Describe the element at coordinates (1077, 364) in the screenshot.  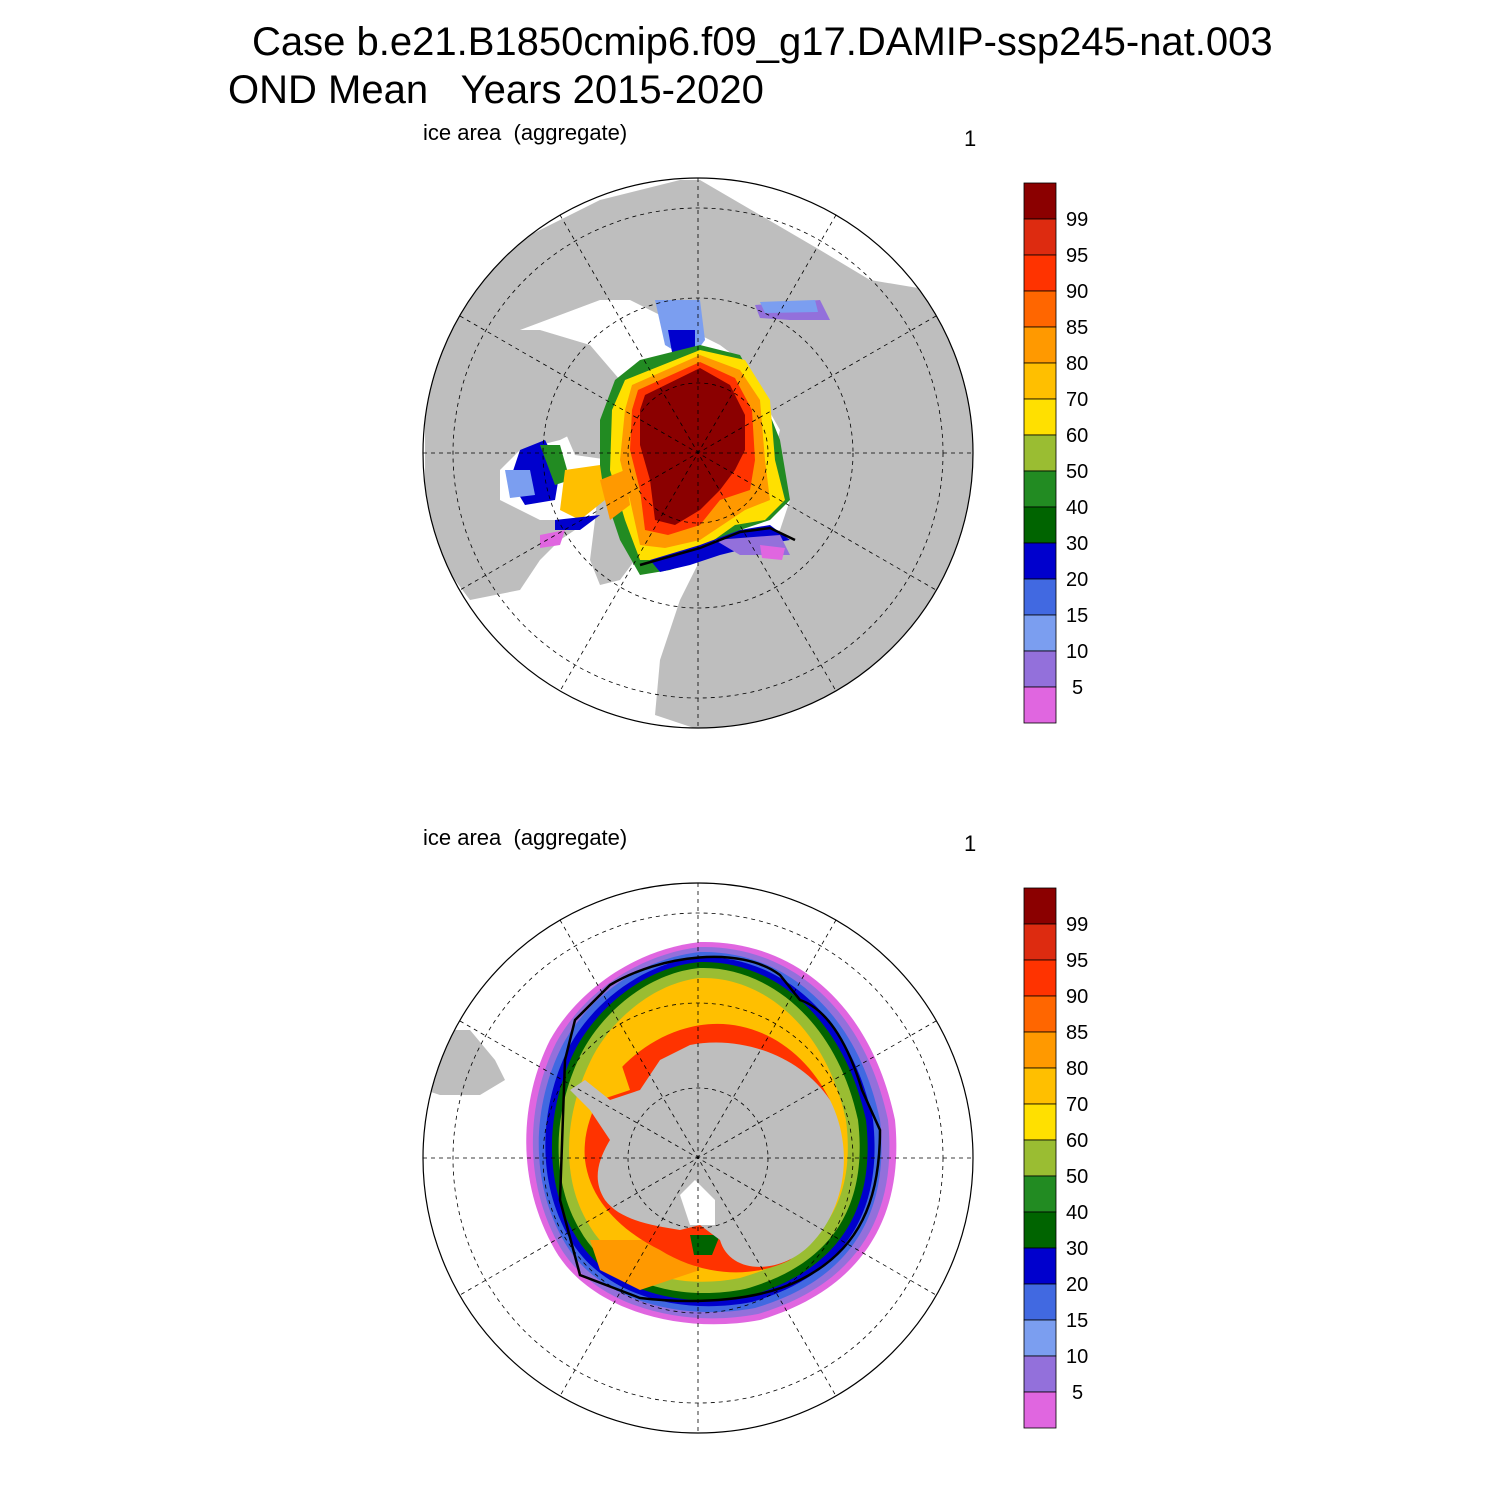
I see `north-colorbar-tick-label: 80` at that location.